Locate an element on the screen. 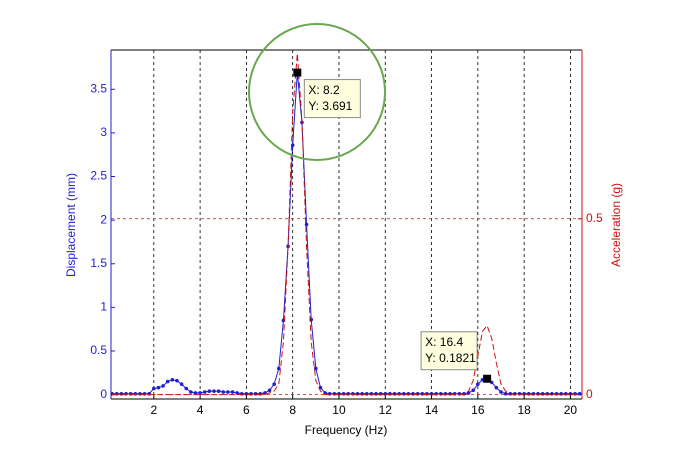  data-tip-x: X: 16.4 is located at coordinates (444, 342).